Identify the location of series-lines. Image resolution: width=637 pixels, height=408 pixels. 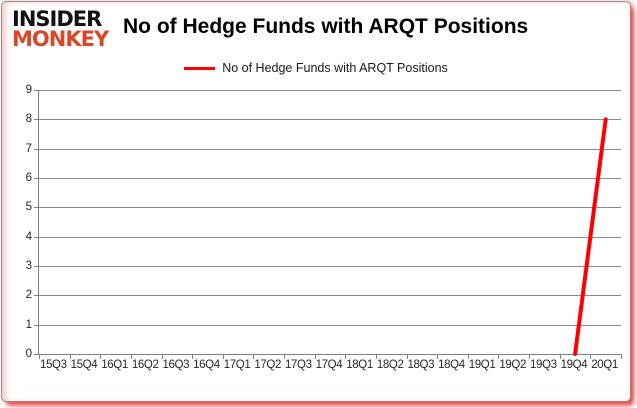
(590, 236).